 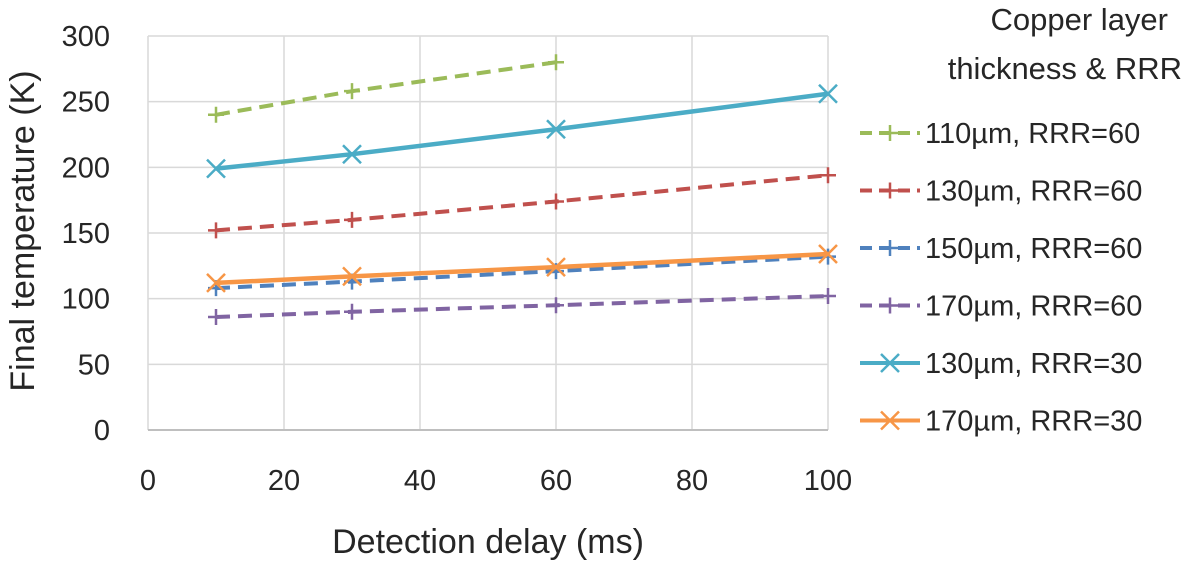 What do you see at coordinates (102, 431) in the screenshot?
I see `y-tick-label: 0` at bounding box center [102, 431].